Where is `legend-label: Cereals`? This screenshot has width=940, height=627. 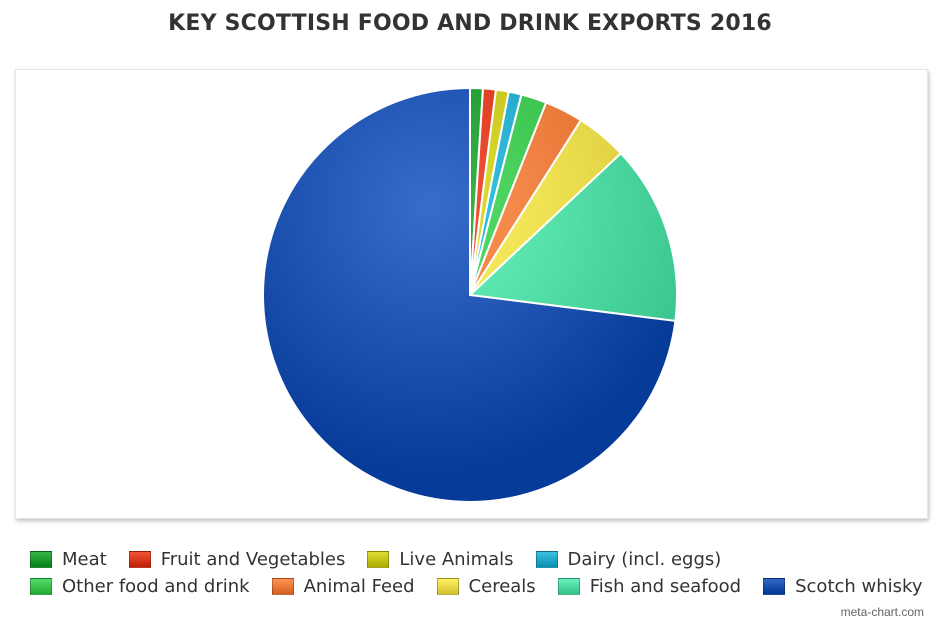 legend-label: Cereals is located at coordinates (502, 586).